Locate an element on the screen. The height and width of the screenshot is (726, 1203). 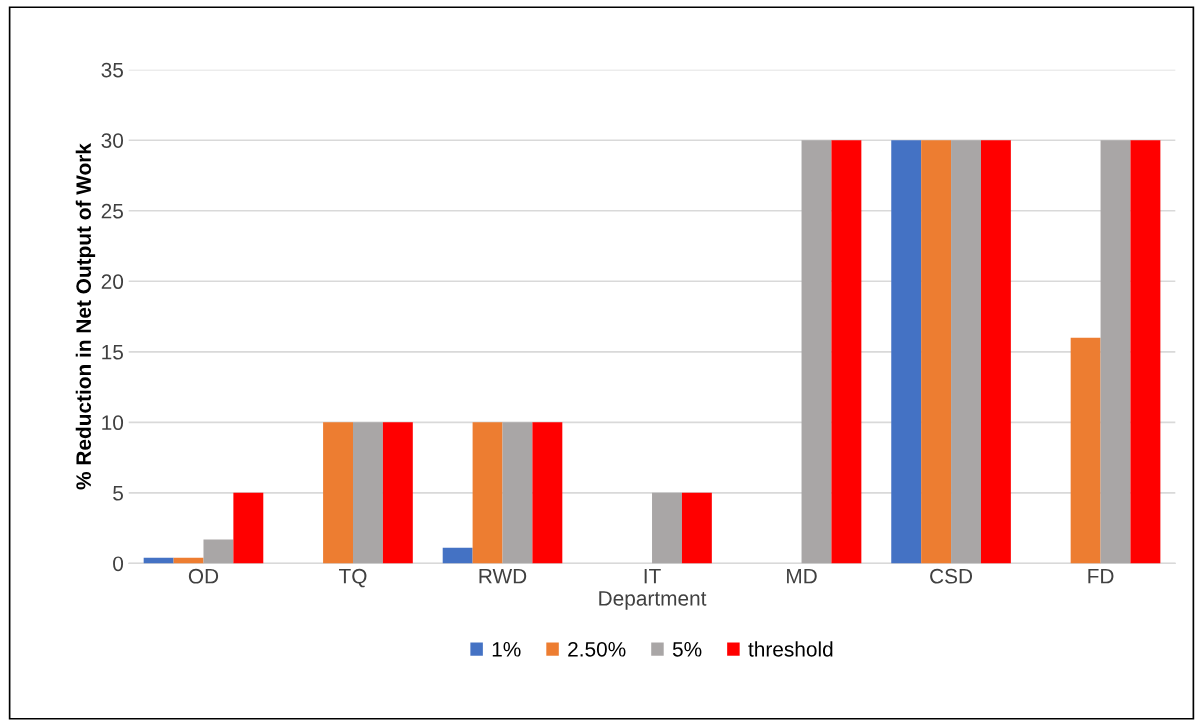
x-tick-label: CSD is located at coordinates (951, 576).